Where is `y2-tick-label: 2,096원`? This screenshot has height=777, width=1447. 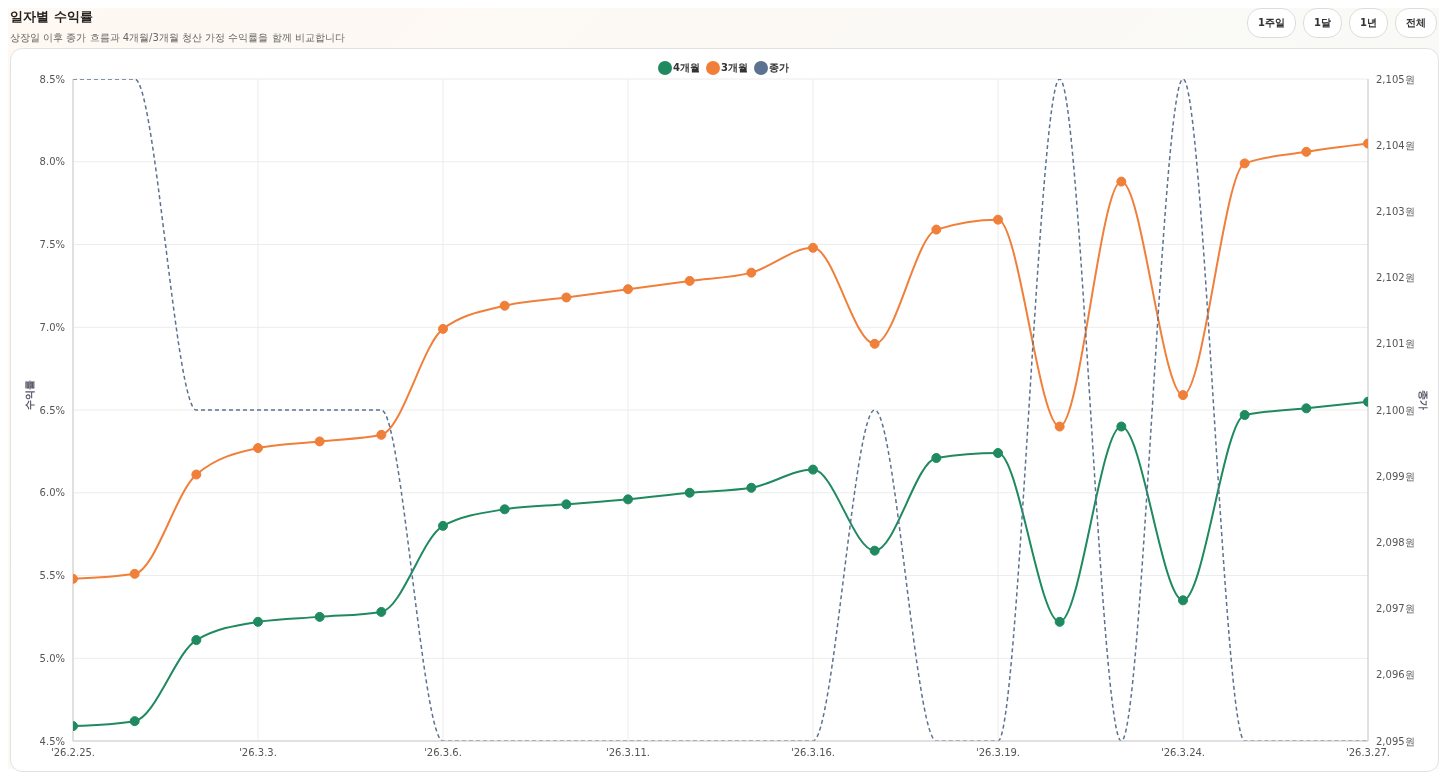 y2-tick-label: 2,096원 is located at coordinates (1395, 675).